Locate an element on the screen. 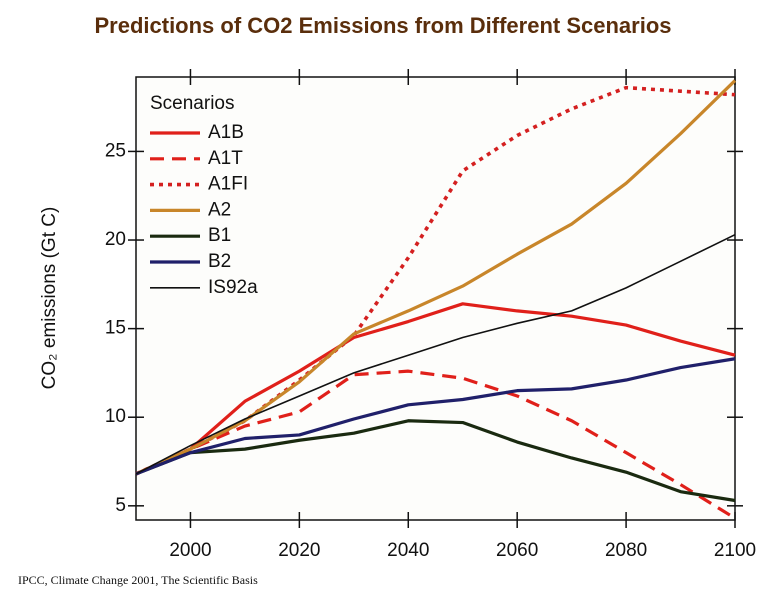 This screenshot has width=767, height=590. x-tick-label: 2100 is located at coordinates (735, 550).